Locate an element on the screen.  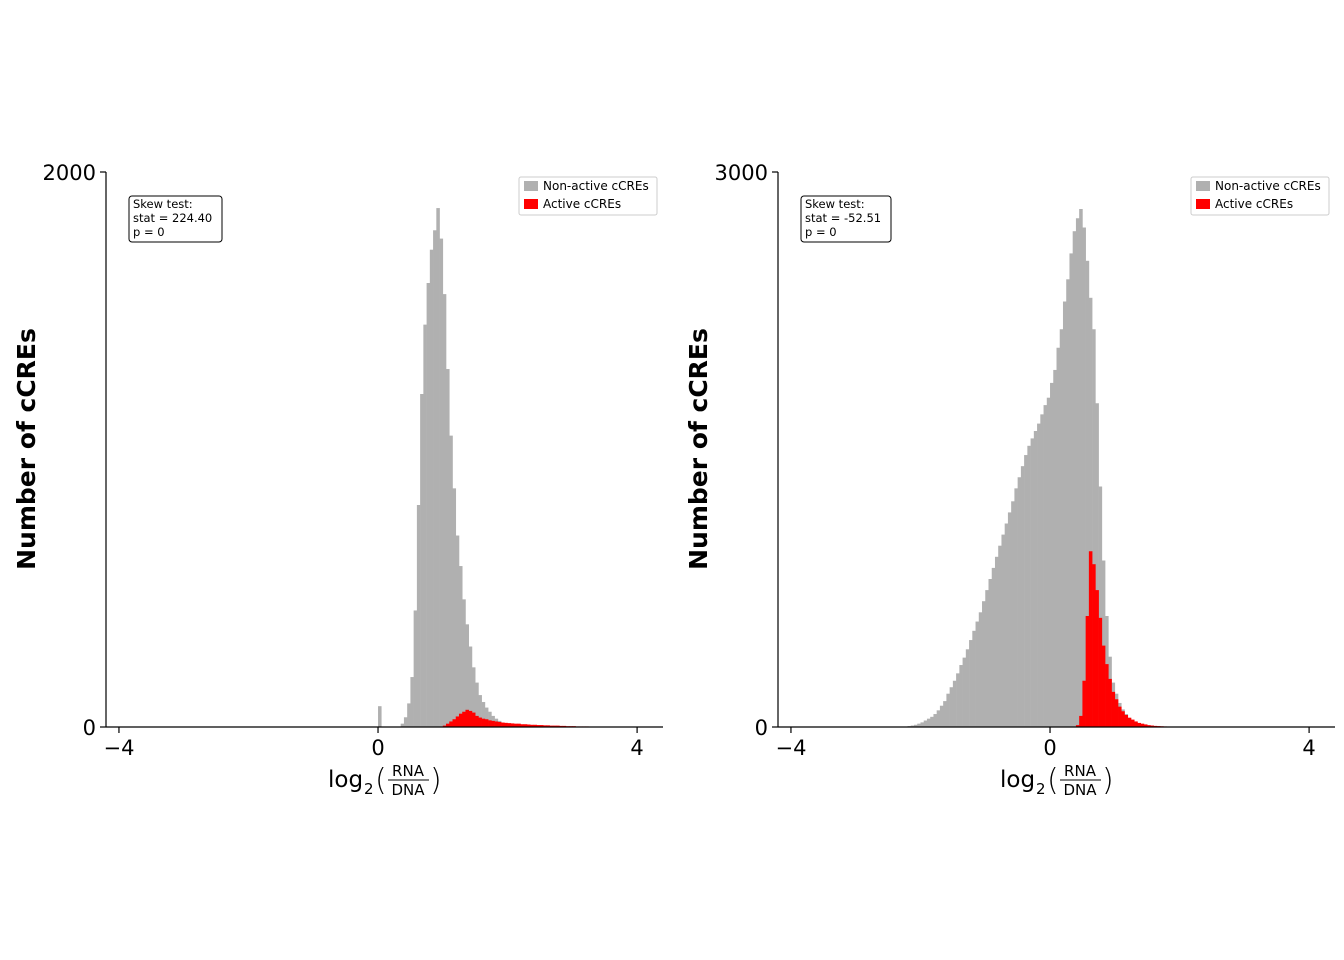
x-tick-label: −4 is located at coordinates (118, 748).